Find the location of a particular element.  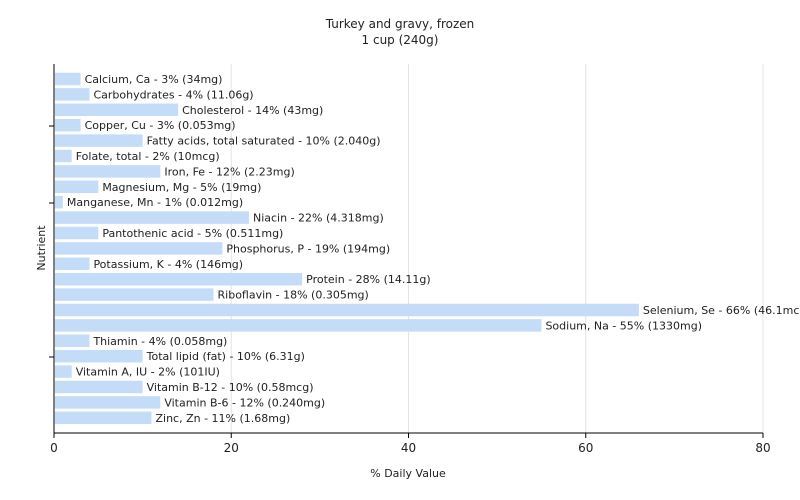

bar-label: Manganese, Mn - 1% (0.012mg) is located at coordinates (155, 202).